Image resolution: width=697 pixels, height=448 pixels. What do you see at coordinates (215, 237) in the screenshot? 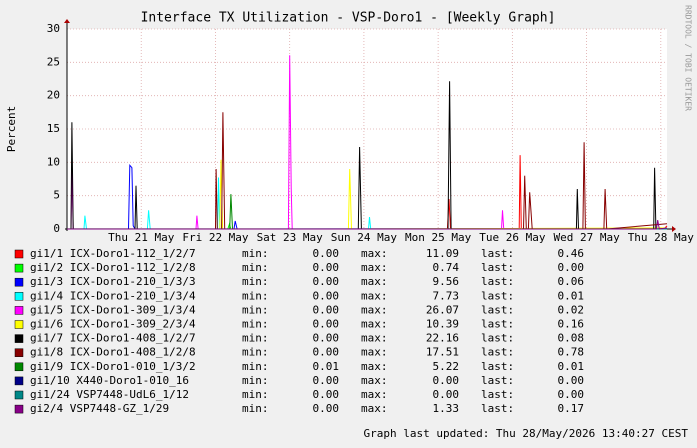
I see `x-tick-label: Fri 22 May` at bounding box center [215, 237].